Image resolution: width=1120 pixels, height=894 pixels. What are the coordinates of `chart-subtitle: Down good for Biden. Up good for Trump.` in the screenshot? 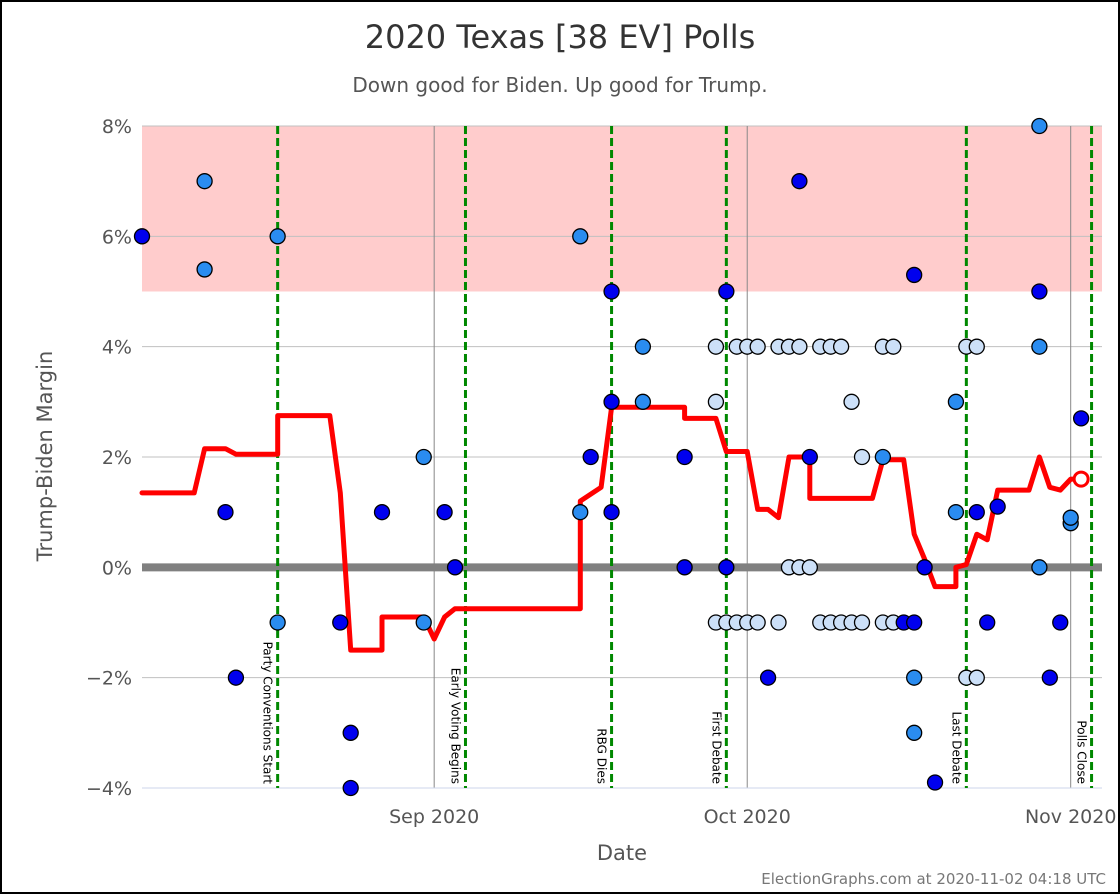 It's located at (559, 85).